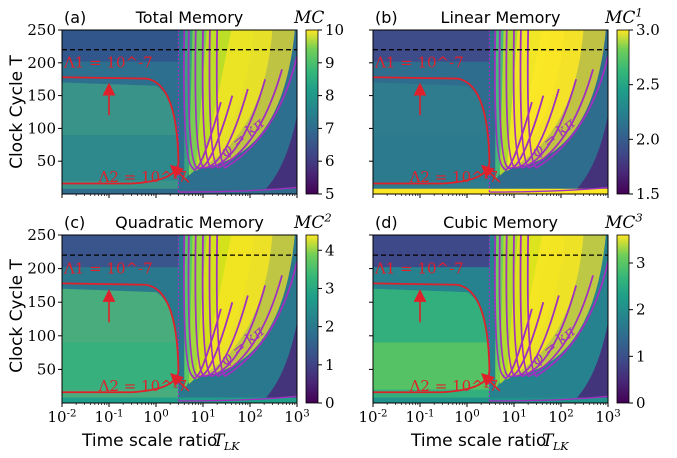 This screenshot has height=458, width=677. Describe the element at coordinates (330, 194) in the screenshot. I see `colorbar-tick-label: 5` at that location.